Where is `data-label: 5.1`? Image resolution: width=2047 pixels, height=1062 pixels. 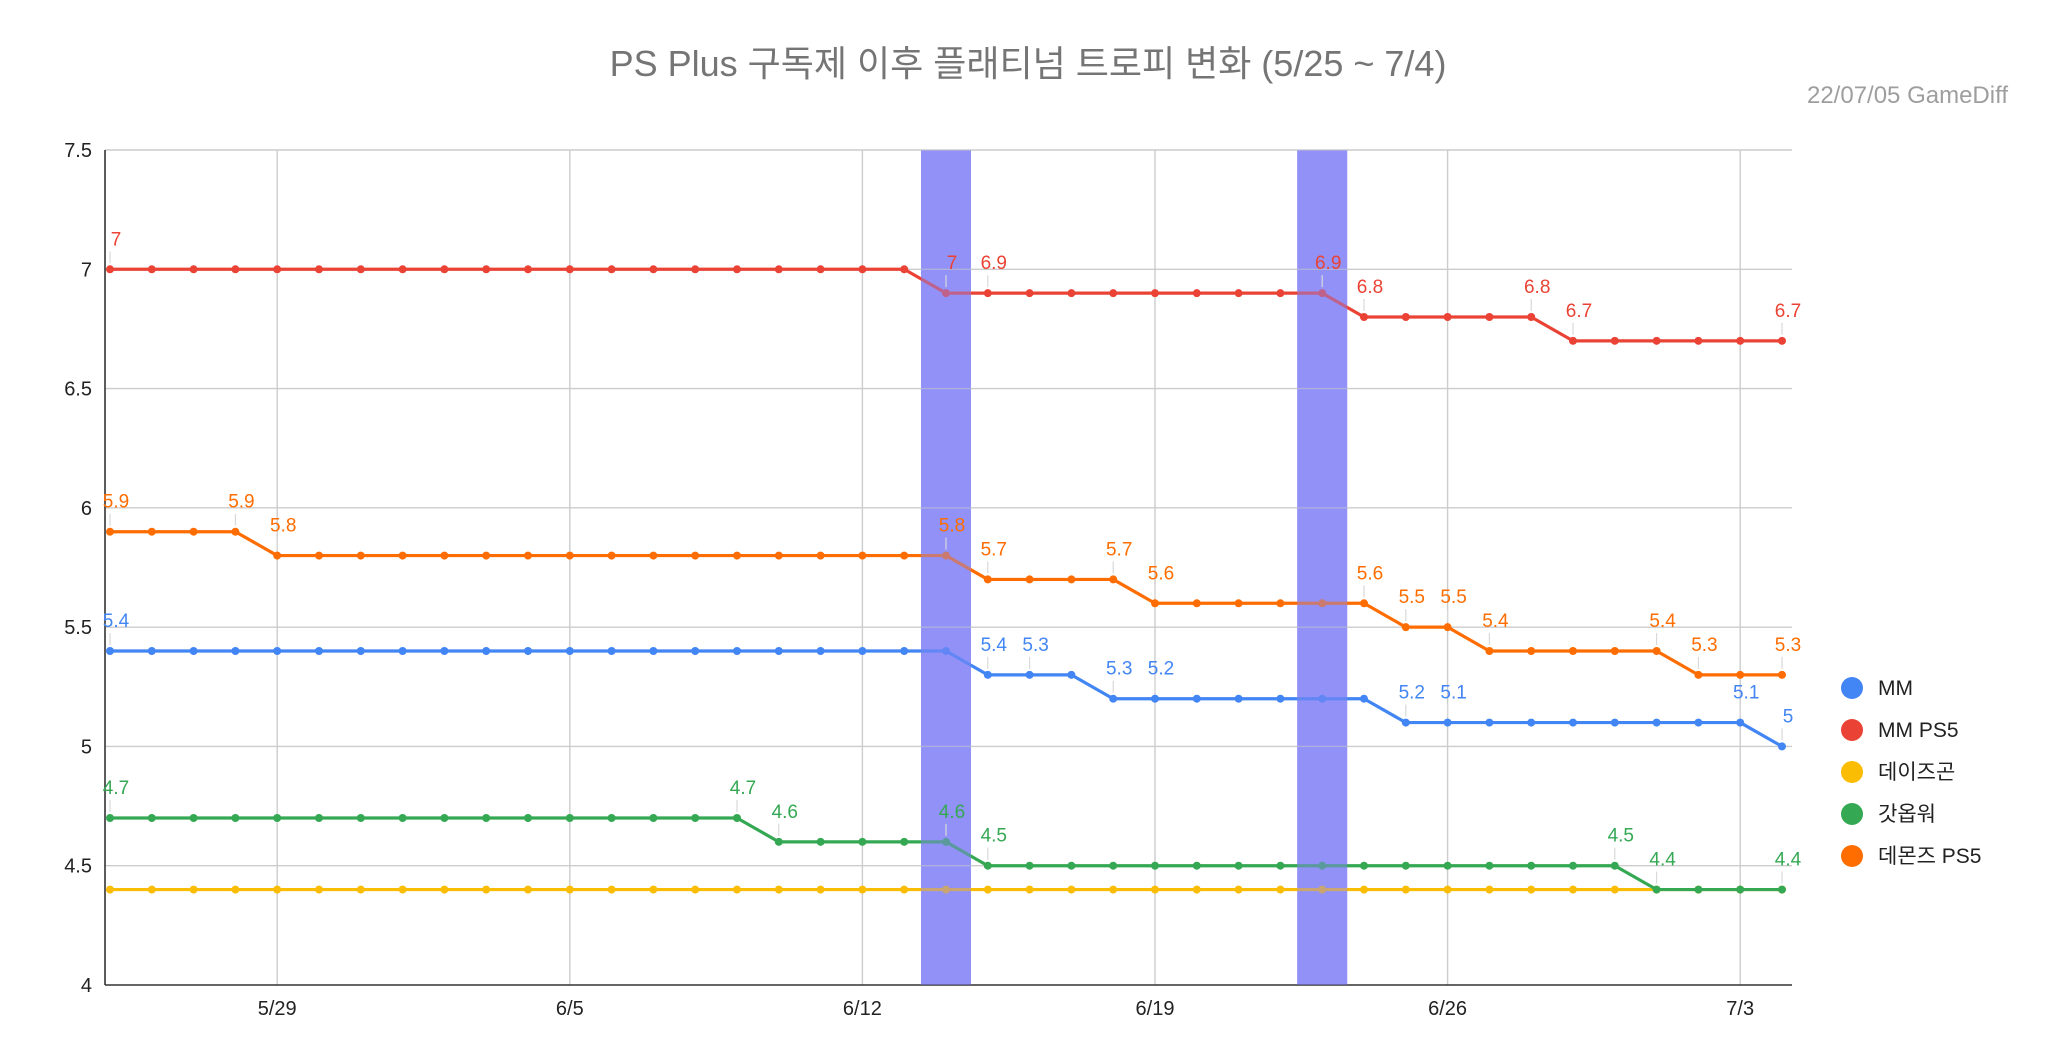 data-label: 5.1 is located at coordinates (1453, 693).